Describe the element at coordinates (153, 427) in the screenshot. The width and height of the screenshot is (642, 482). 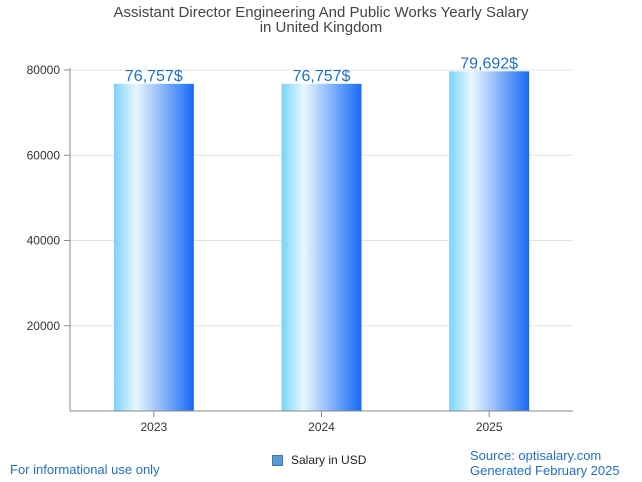
I see `x-tick-label: 2023` at that location.